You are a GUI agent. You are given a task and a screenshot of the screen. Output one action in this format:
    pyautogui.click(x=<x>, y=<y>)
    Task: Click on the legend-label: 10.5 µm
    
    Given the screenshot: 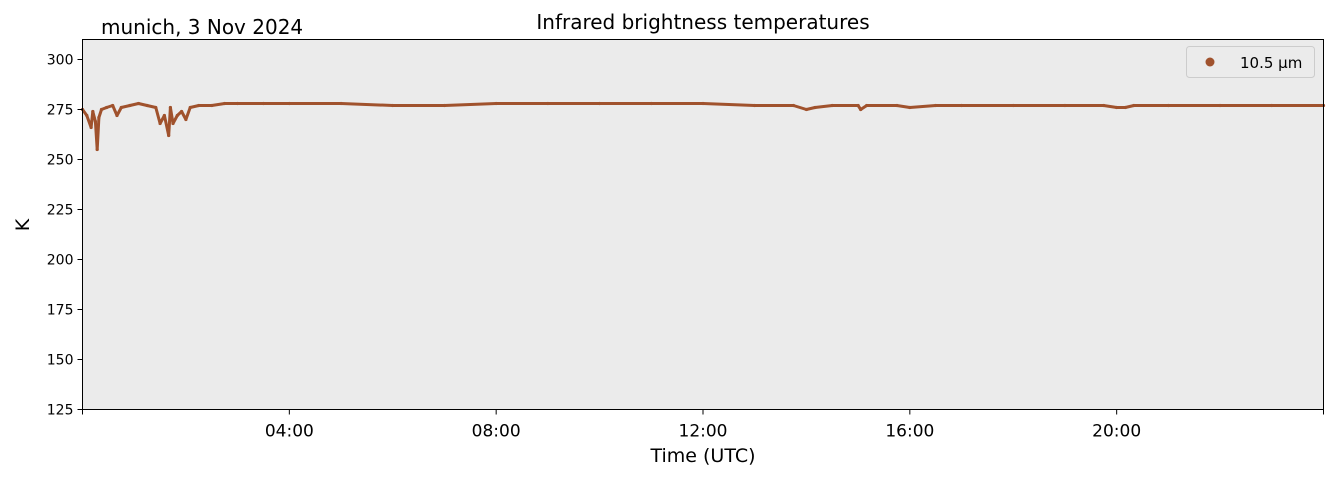 What is the action you would take?
    pyautogui.click(x=1271, y=63)
    